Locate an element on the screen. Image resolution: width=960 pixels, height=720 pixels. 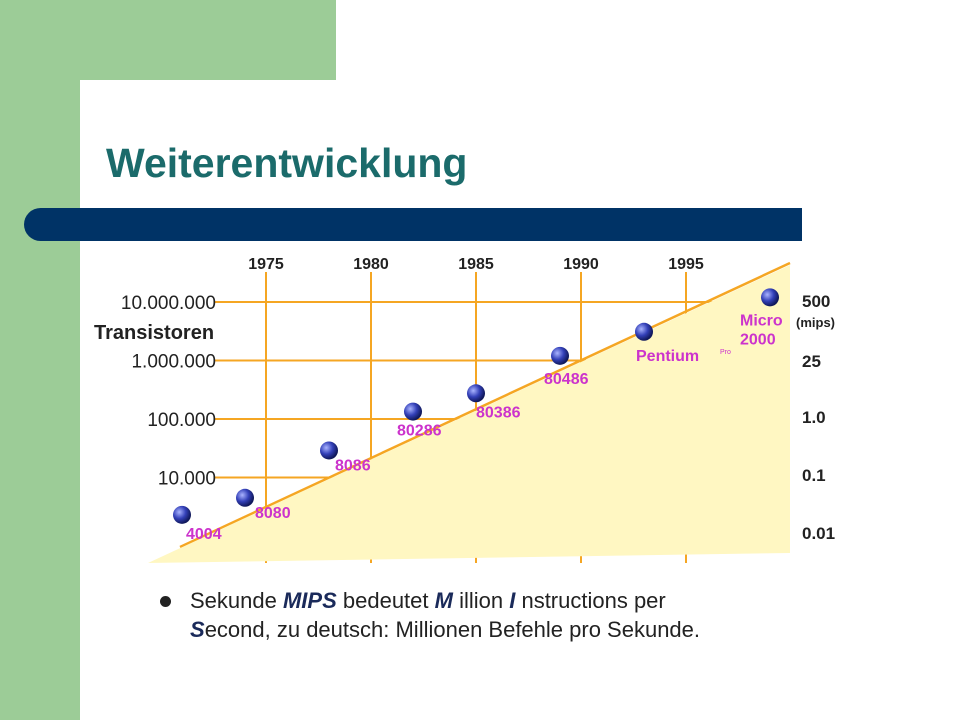
right-tick-label: 0.1 is located at coordinates (814, 475).